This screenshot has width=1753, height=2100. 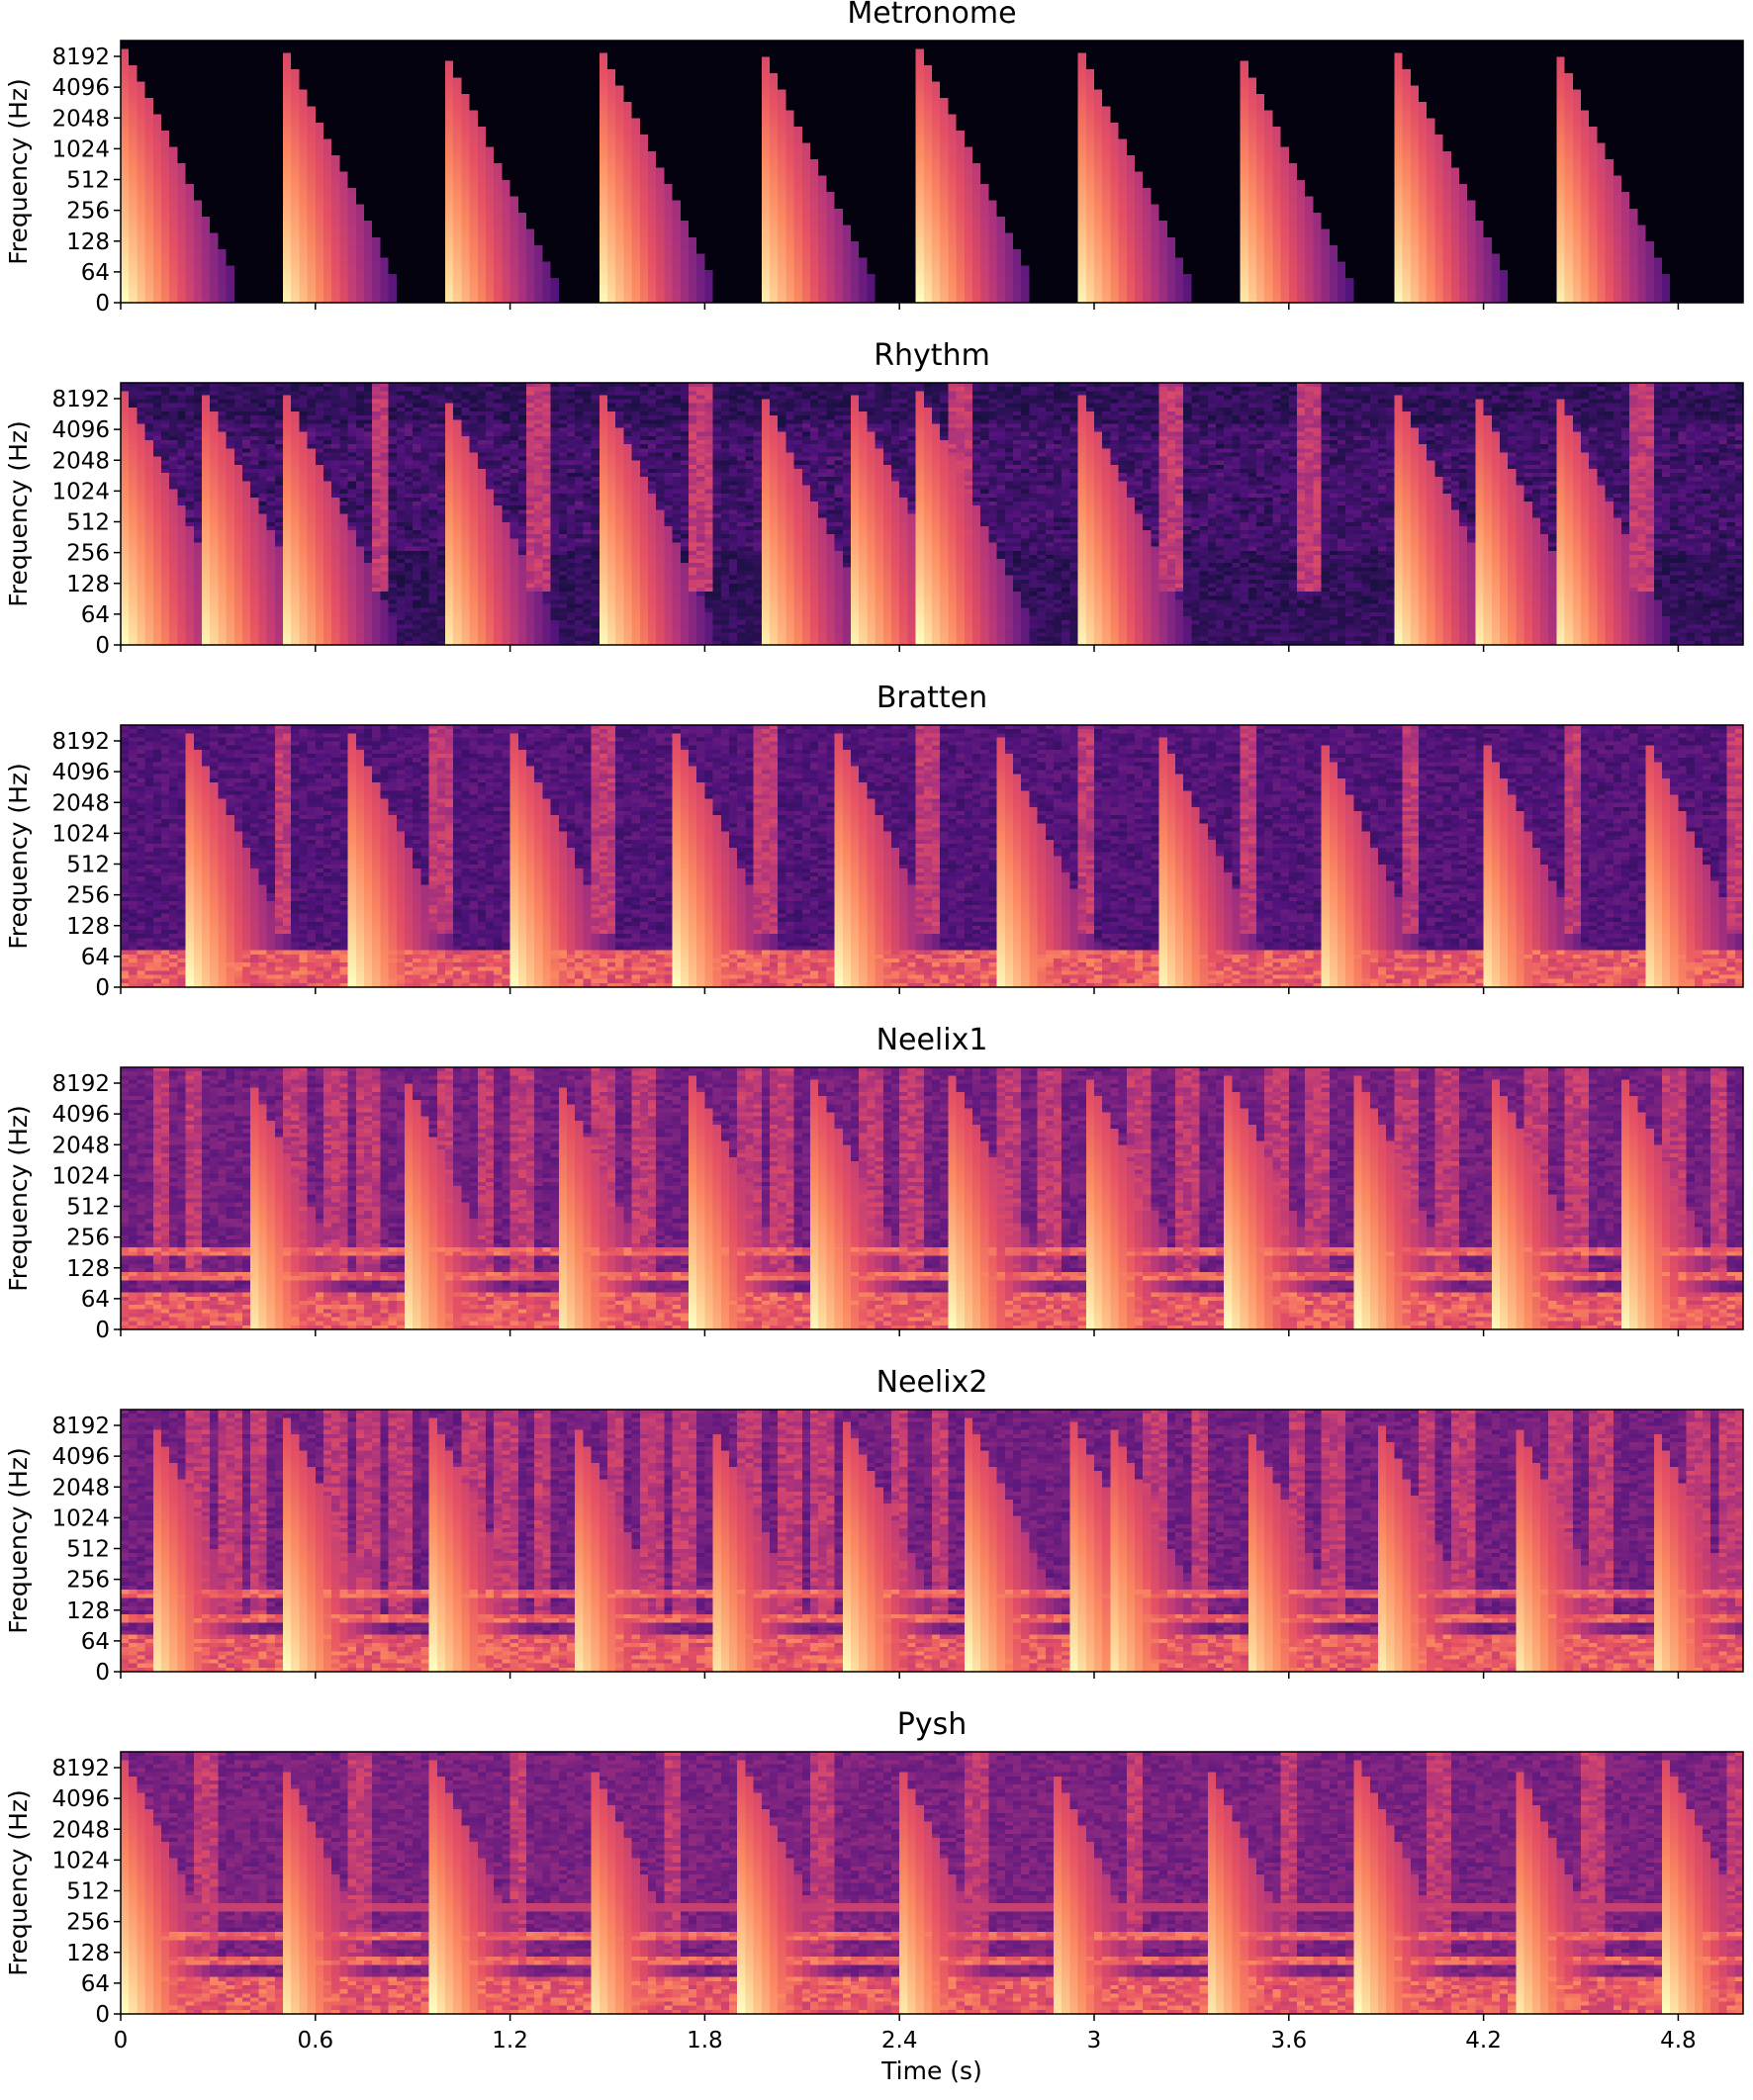 What do you see at coordinates (1289, 2041) in the screenshot?
I see `x-tick-label: 3.6` at bounding box center [1289, 2041].